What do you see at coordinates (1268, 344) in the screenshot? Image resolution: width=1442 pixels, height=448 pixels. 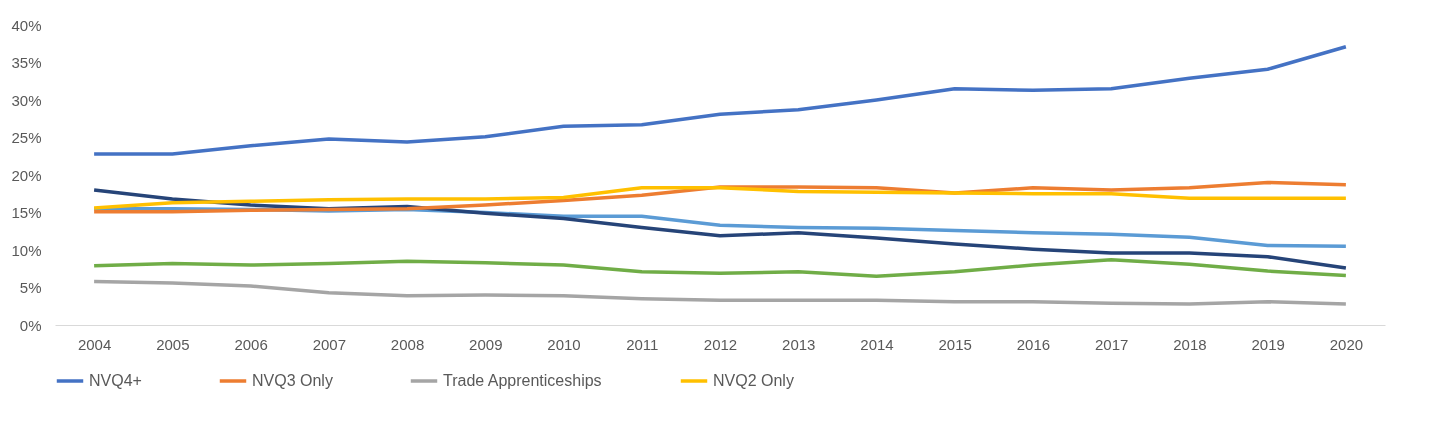 I see `x-tick-label: 2019` at bounding box center [1268, 344].